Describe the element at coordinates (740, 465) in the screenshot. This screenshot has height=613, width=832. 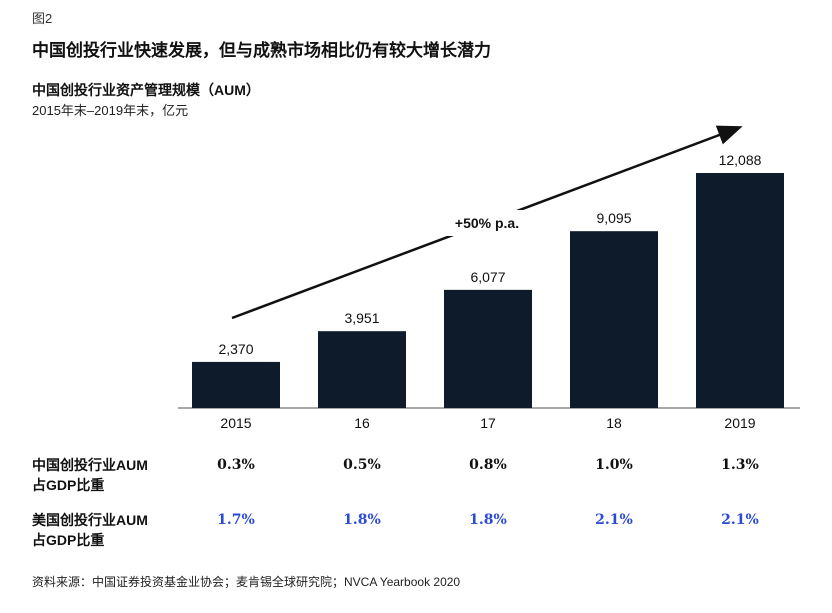
I see `table-cell: 1.3%` at that location.